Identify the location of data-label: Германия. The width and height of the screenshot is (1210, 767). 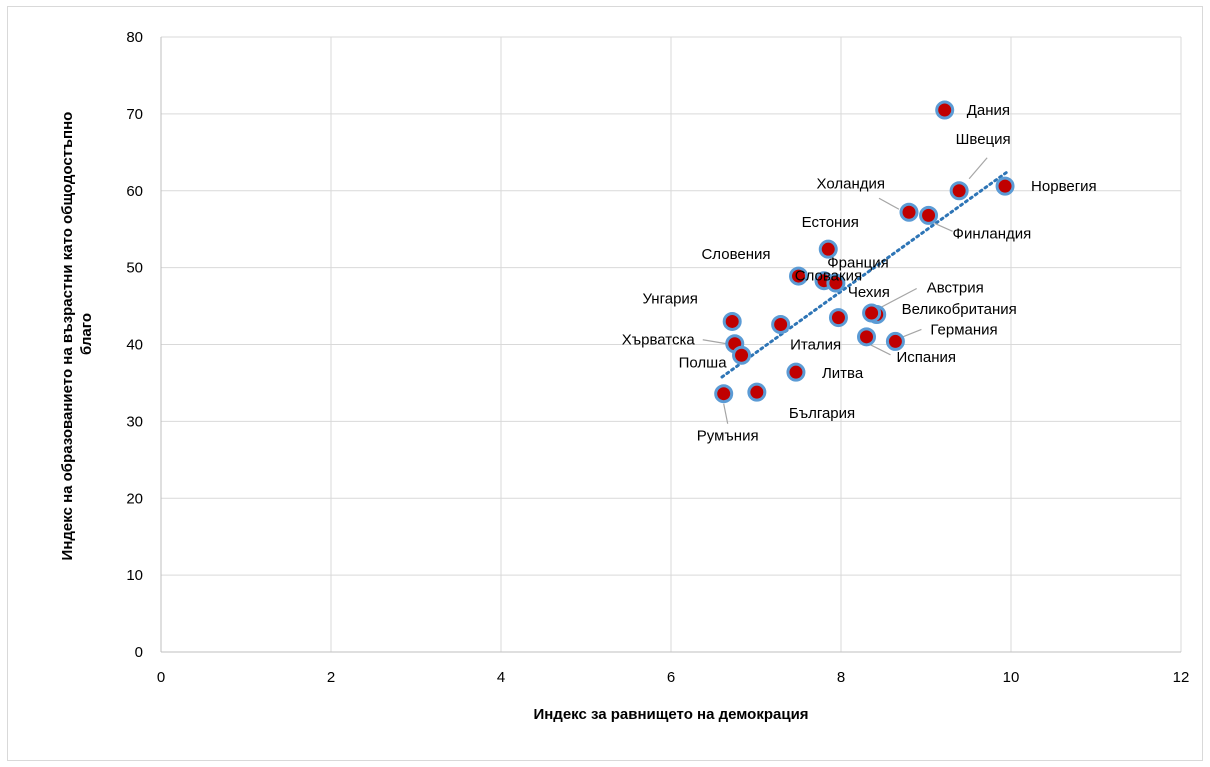
(963, 329).